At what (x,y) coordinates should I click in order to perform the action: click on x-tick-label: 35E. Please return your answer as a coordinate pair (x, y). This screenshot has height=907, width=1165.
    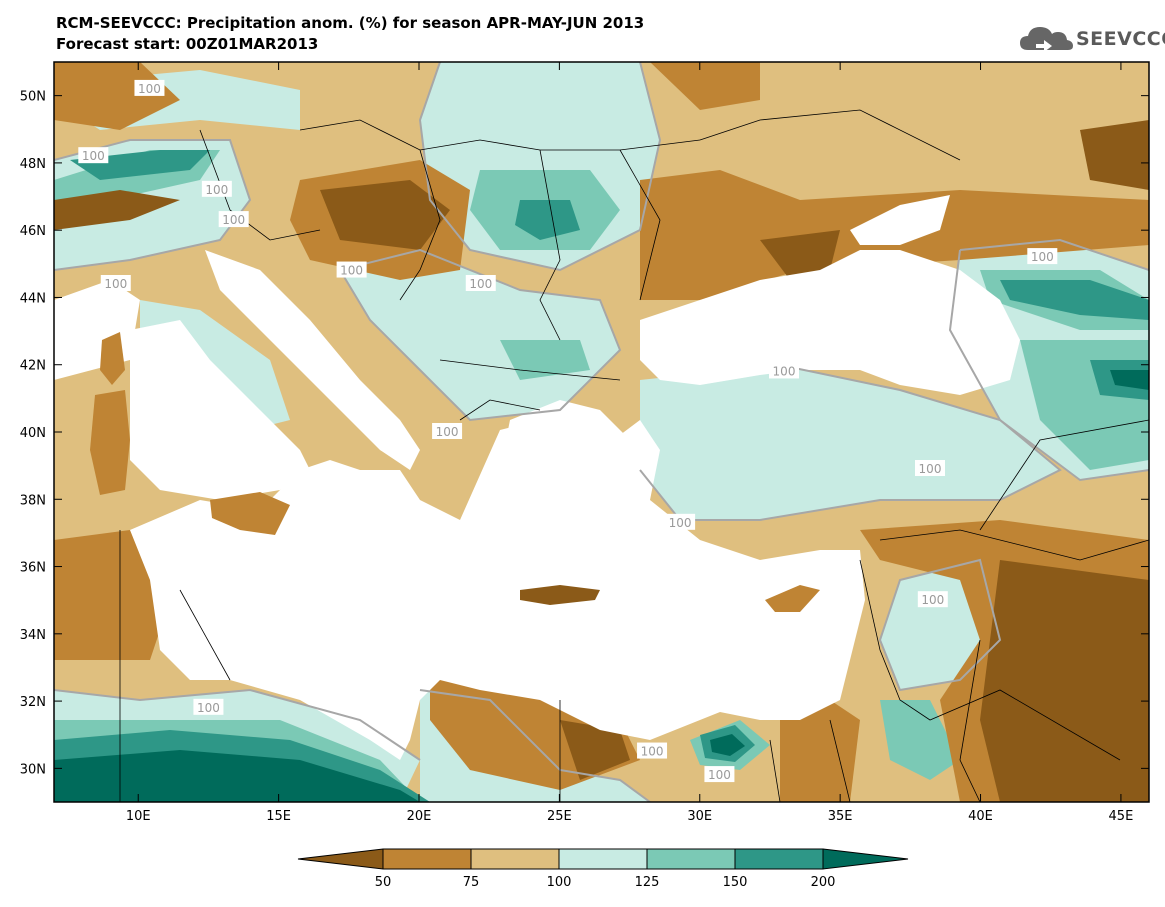
    Looking at the image, I should click on (840, 816).